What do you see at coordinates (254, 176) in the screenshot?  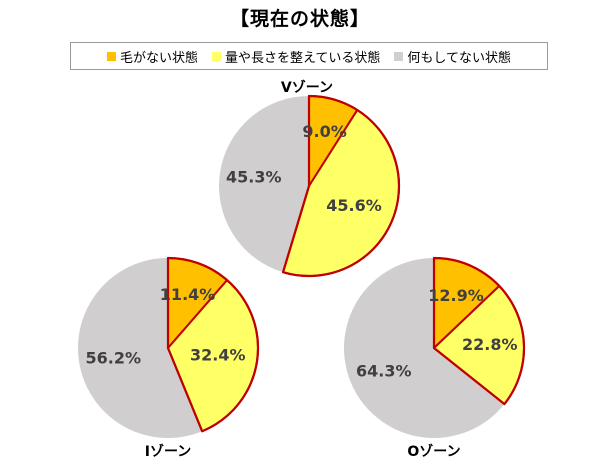 I see `slice-value-label: 45.3%` at bounding box center [254, 176].